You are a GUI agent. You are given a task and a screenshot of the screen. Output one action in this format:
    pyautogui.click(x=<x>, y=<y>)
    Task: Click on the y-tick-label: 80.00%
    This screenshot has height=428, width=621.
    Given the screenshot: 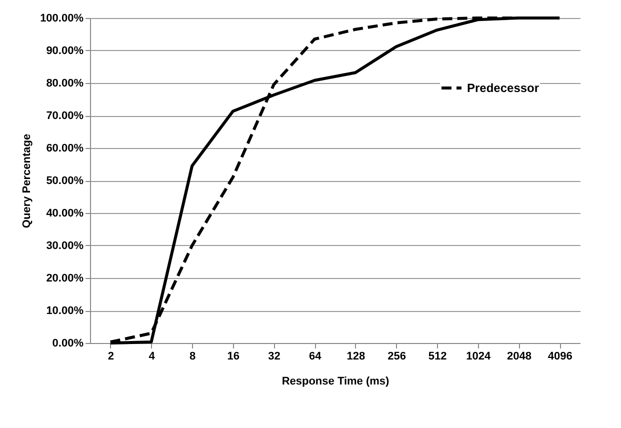 What is the action you would take?
    pyautogui.click(x=65, y=84)
    